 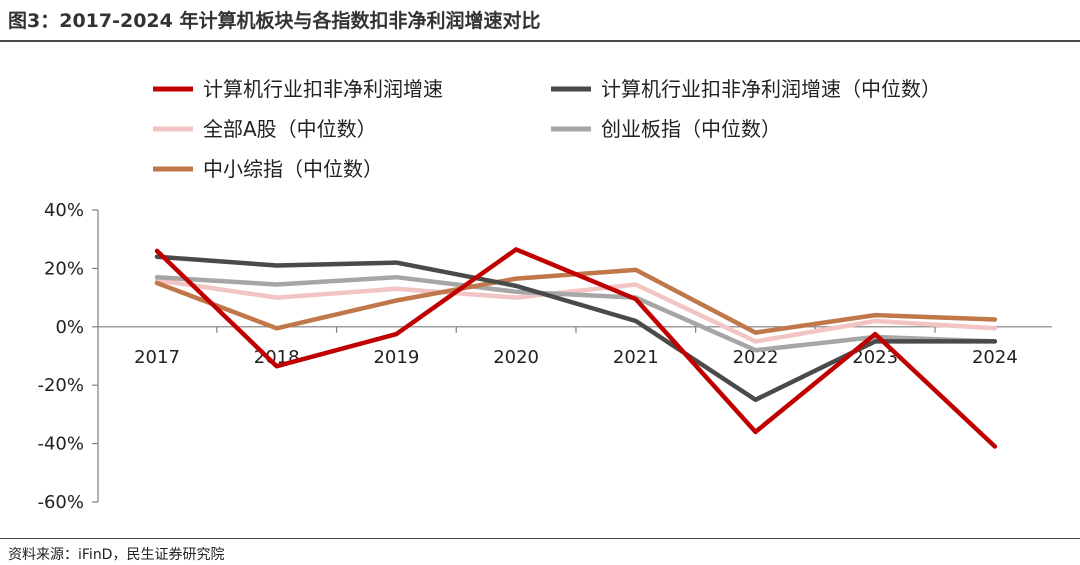 What do you see at coordinates (290, 129) in the screenshot?
I see `legend-label-3: 全部A股（中位数）` at bounding box center [290, 129].